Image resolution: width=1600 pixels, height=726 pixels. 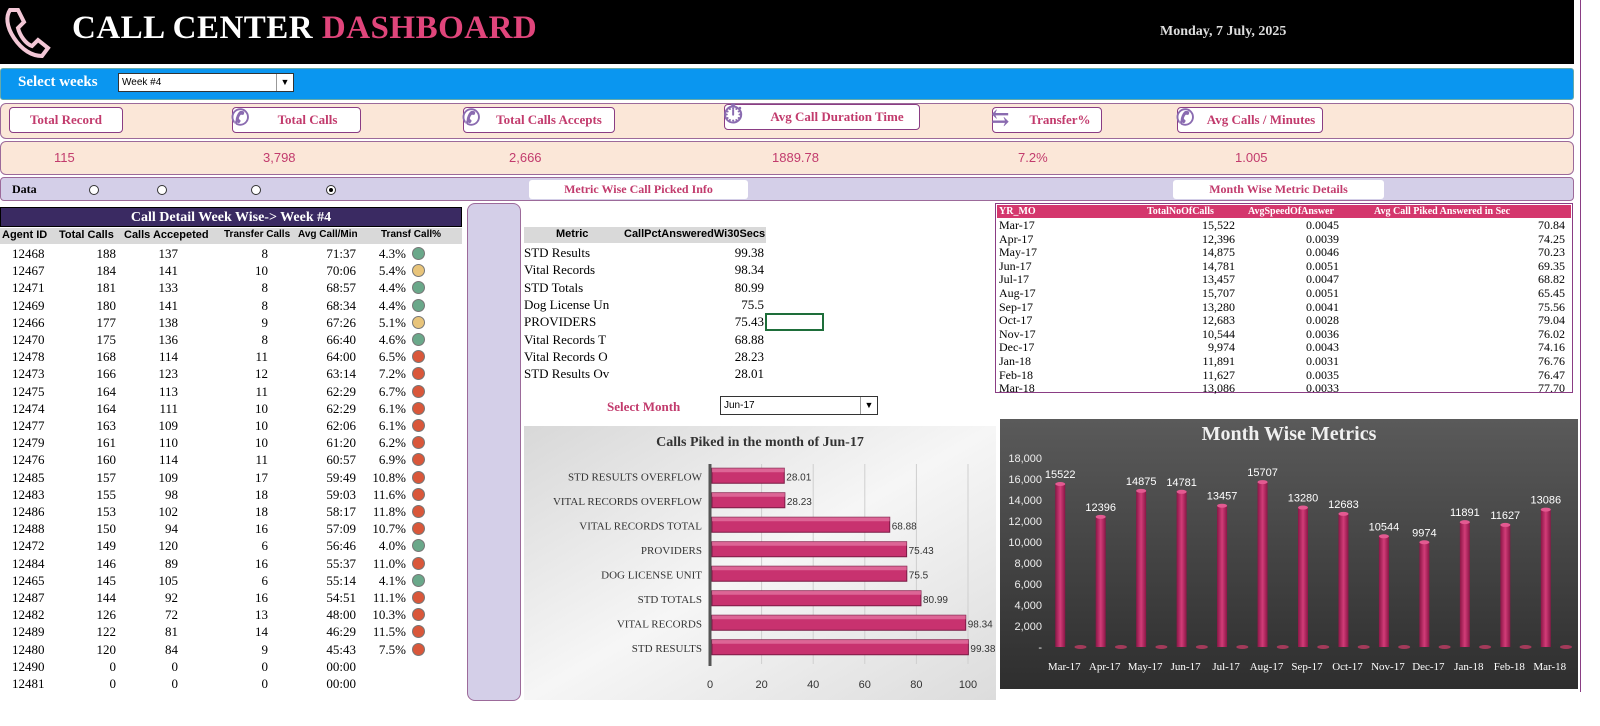 I want to click on kpi-transfer-percent: ⇆ Transfer%, so click(x=1046, y=119).